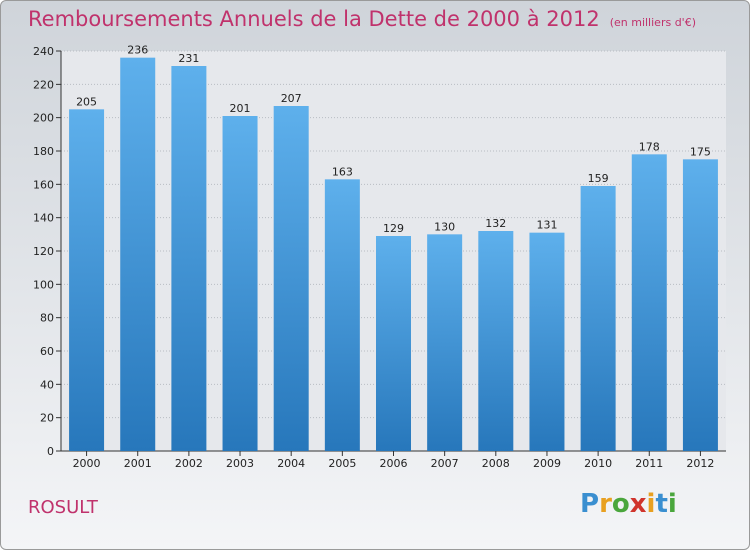 The width and height of the screenshot is (750, 550). What do you see at coordinates (43, 218) in the screenshot?
I see `y-tick-label: 140` at bounding box center [43, 218].